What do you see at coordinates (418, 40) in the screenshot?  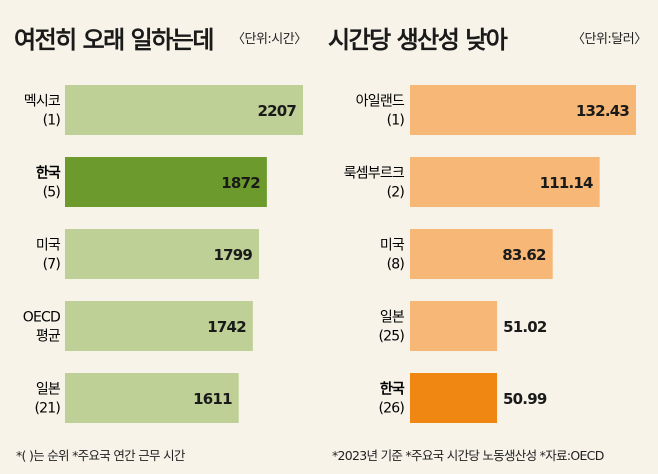 I see `chart-title: 시간당 생산성 낮아` at bounding box center [418, 40].